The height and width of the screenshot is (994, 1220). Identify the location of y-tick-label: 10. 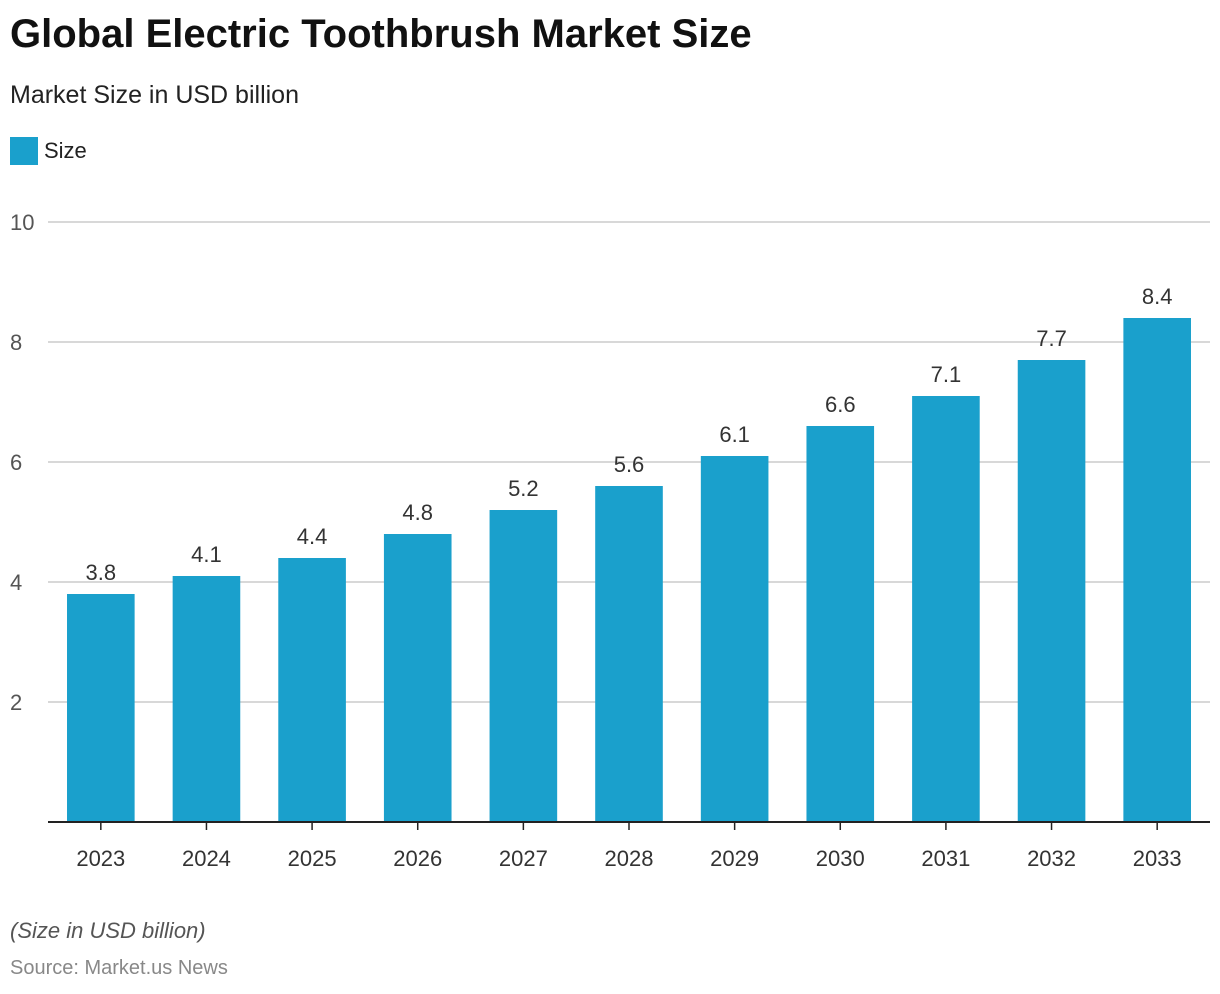
(22, 222).